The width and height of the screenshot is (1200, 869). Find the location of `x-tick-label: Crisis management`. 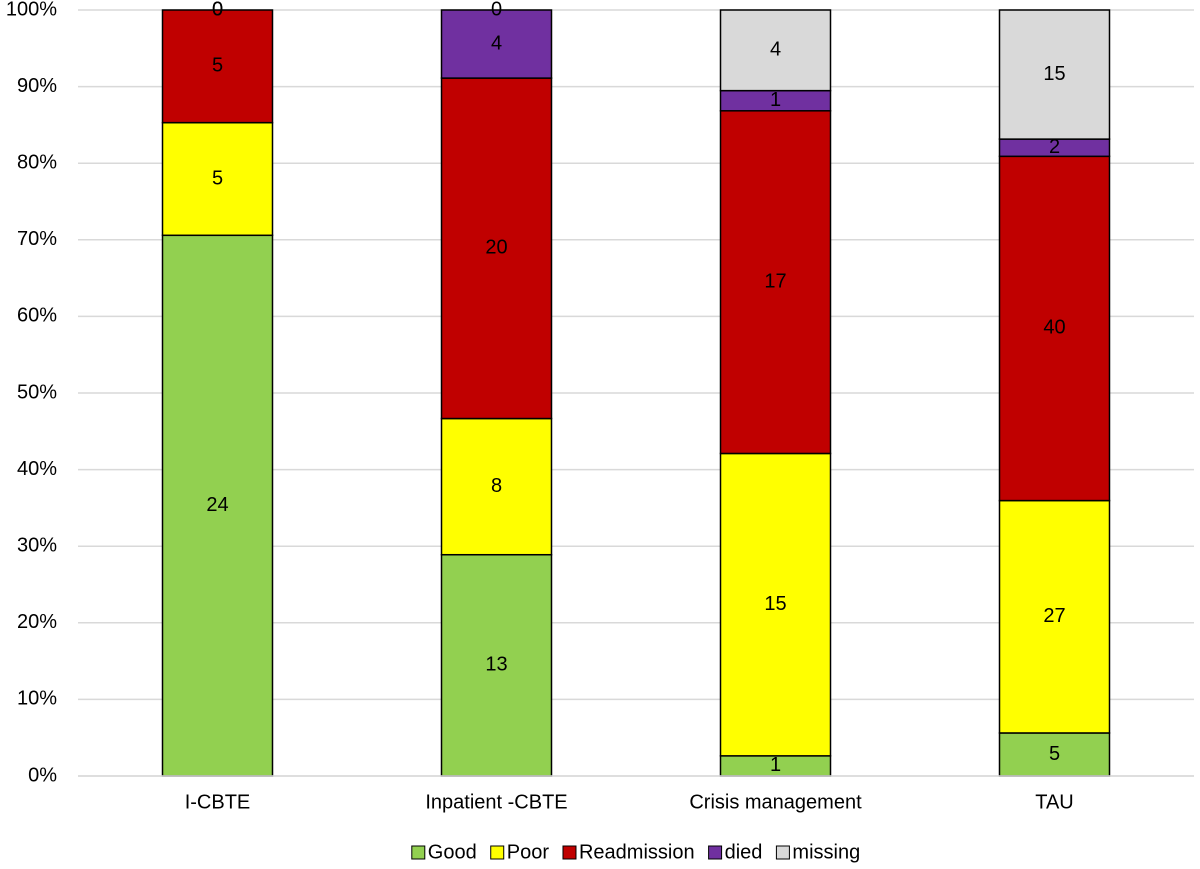

x-tick-label: Crisis management is located at coordinates (775, 802).